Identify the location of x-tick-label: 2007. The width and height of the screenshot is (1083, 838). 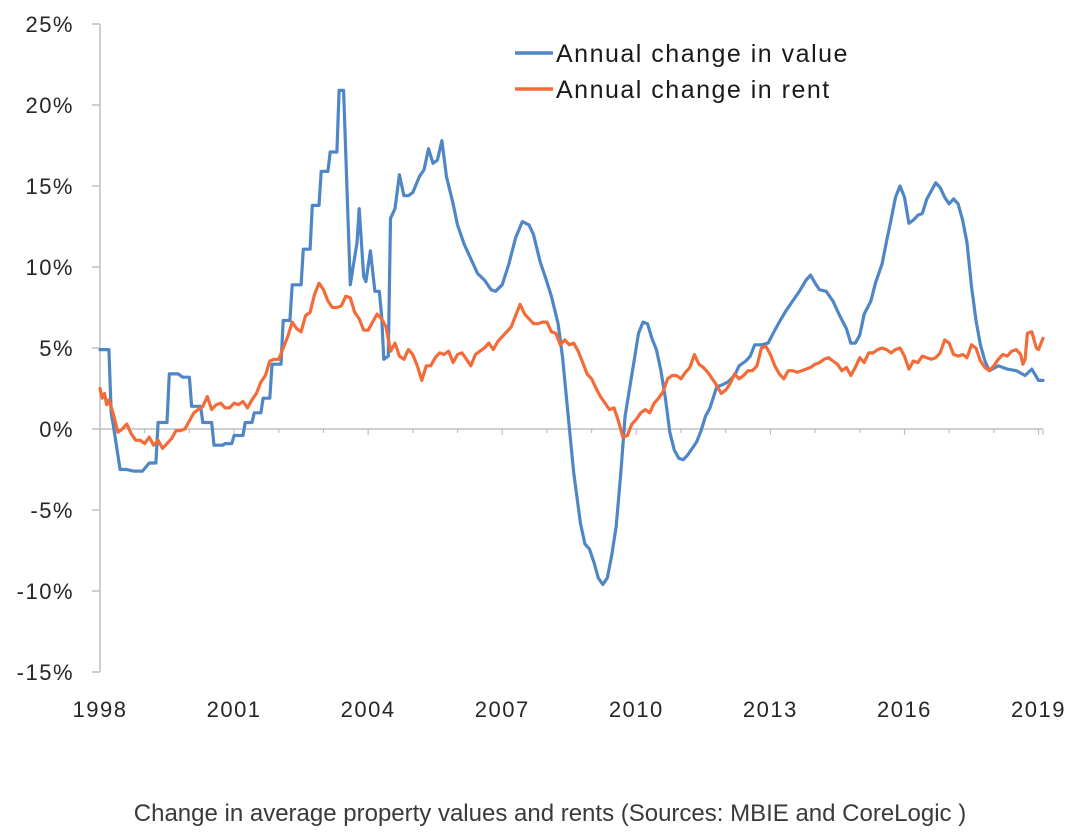
(502, 709).